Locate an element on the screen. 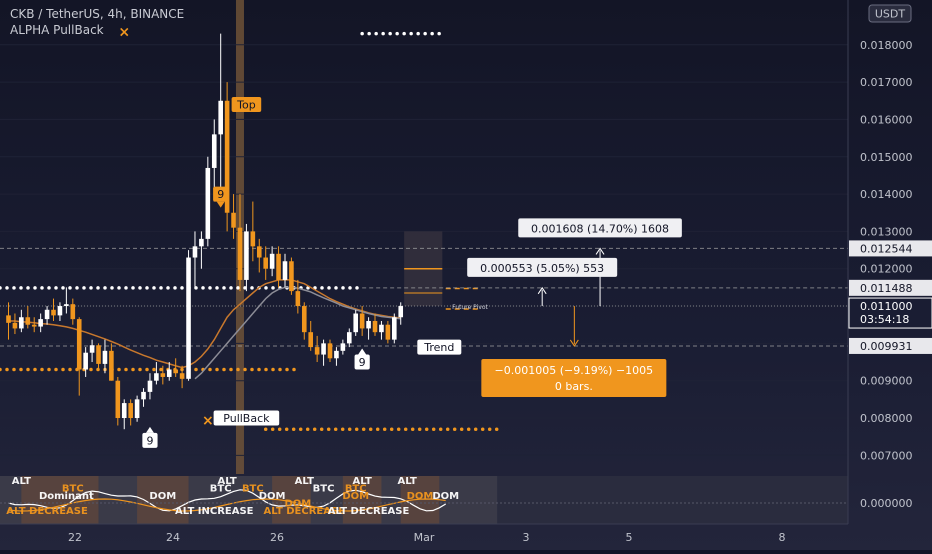 This screenshot has height=554, width=932. currency-badge: USDT is located at coordinates (890, 13).